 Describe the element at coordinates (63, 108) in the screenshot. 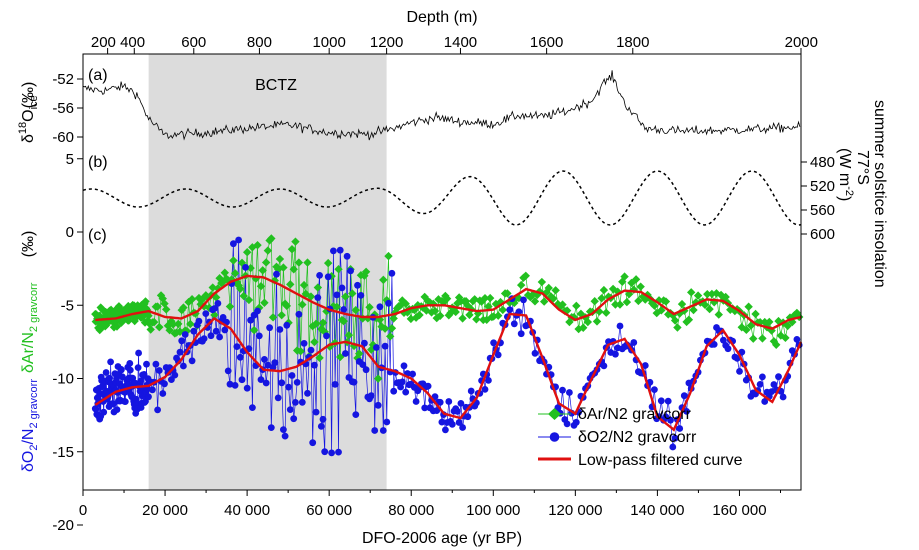

I see `panel-a-tick-label: -56` at that location.